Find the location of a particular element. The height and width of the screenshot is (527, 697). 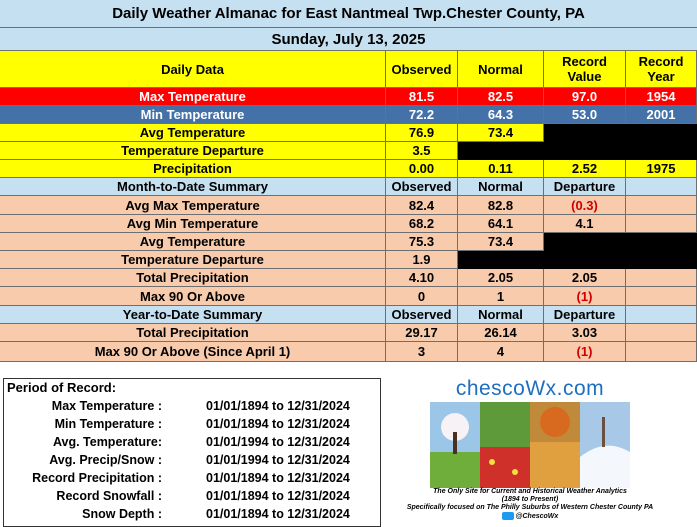

month-cell-observed: 75.3 is located at coordinates (422, 242).